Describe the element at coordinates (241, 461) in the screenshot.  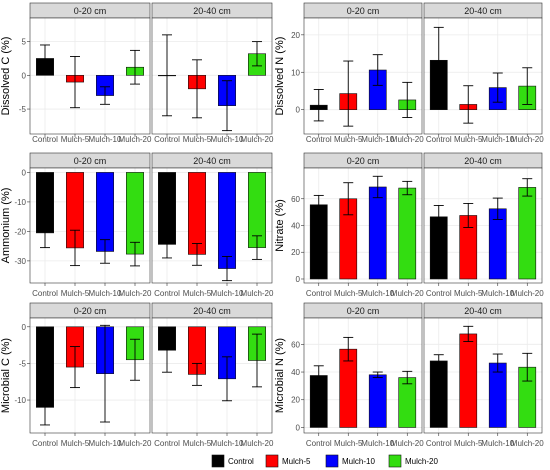
I see `legend-label: Control` at that location.